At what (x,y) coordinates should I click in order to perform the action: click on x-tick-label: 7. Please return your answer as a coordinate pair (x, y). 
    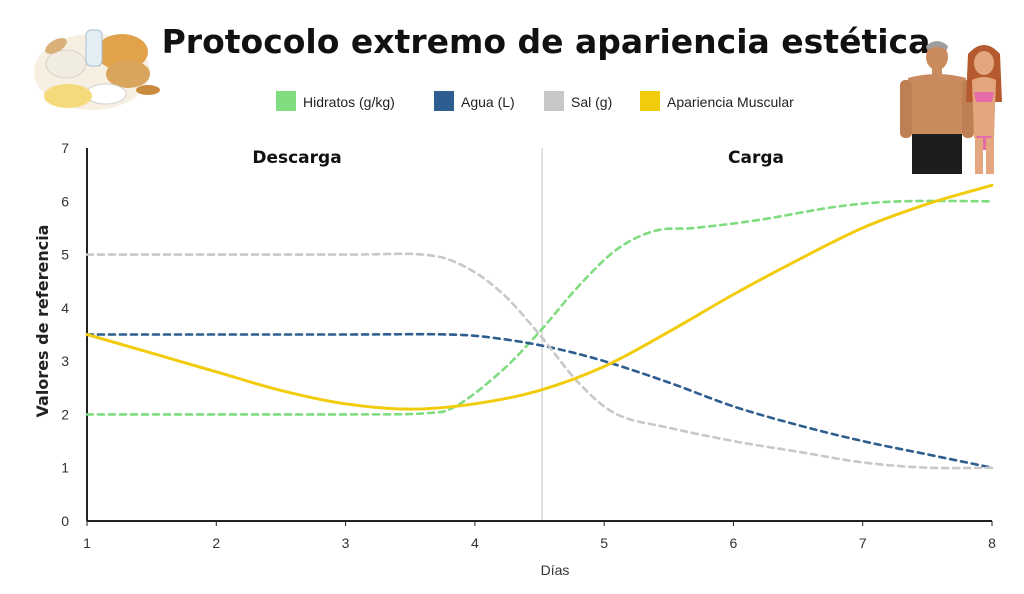
    Looking at the image, I should click on (863, 543).